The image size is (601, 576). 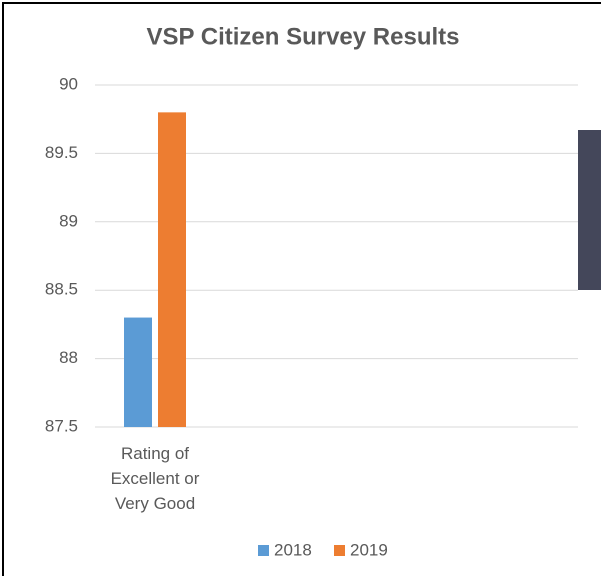 I want to click on y-tick-label: 87.5, so click(x=61, y=425).